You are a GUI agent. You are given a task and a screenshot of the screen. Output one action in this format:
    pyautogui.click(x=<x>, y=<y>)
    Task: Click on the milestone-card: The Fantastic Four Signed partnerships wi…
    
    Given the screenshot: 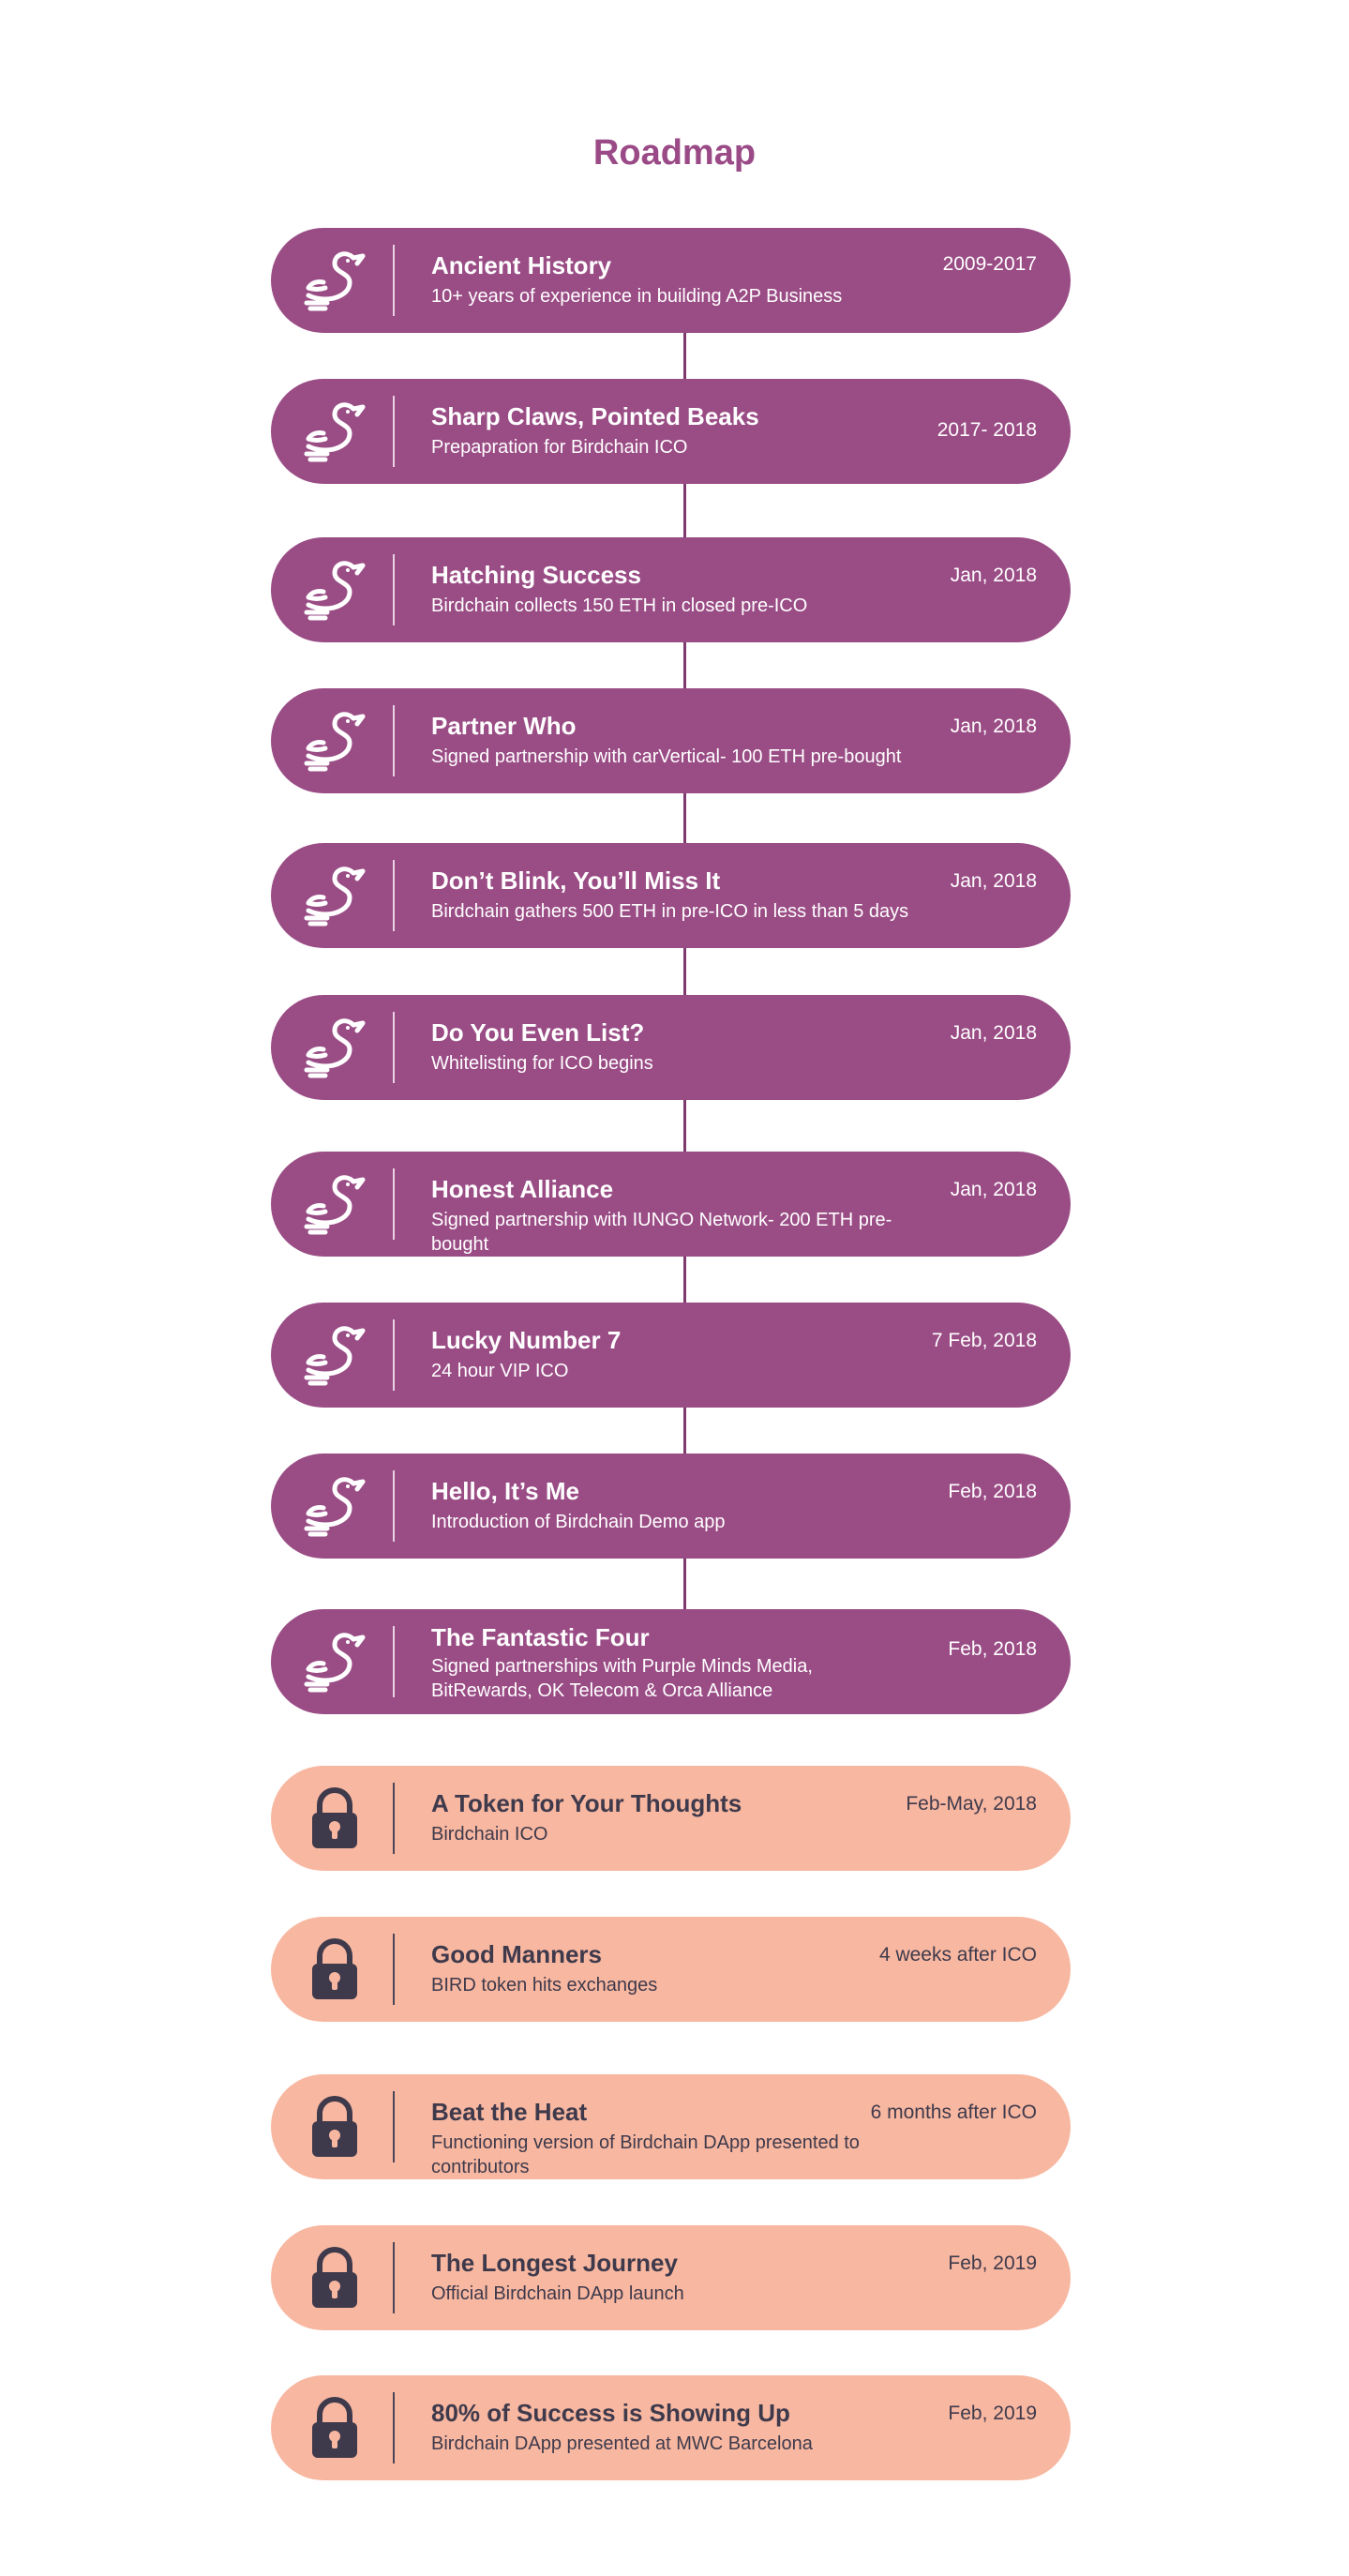 What is the action you would take?
    pyautogui.click(x=671, y=1661)
    